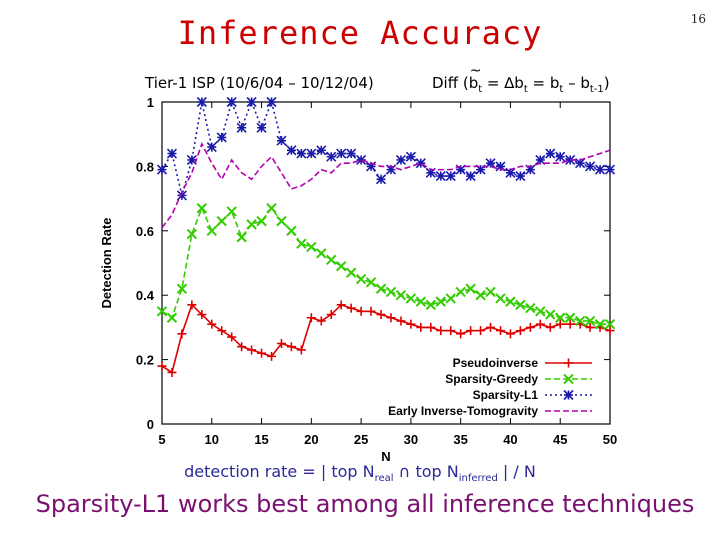  Describe the element at coordinates (259, 83) in the screenshot. I see `dataset-label: Tier-1 ISP (10/6/04 – 10/12/04)` at that location.